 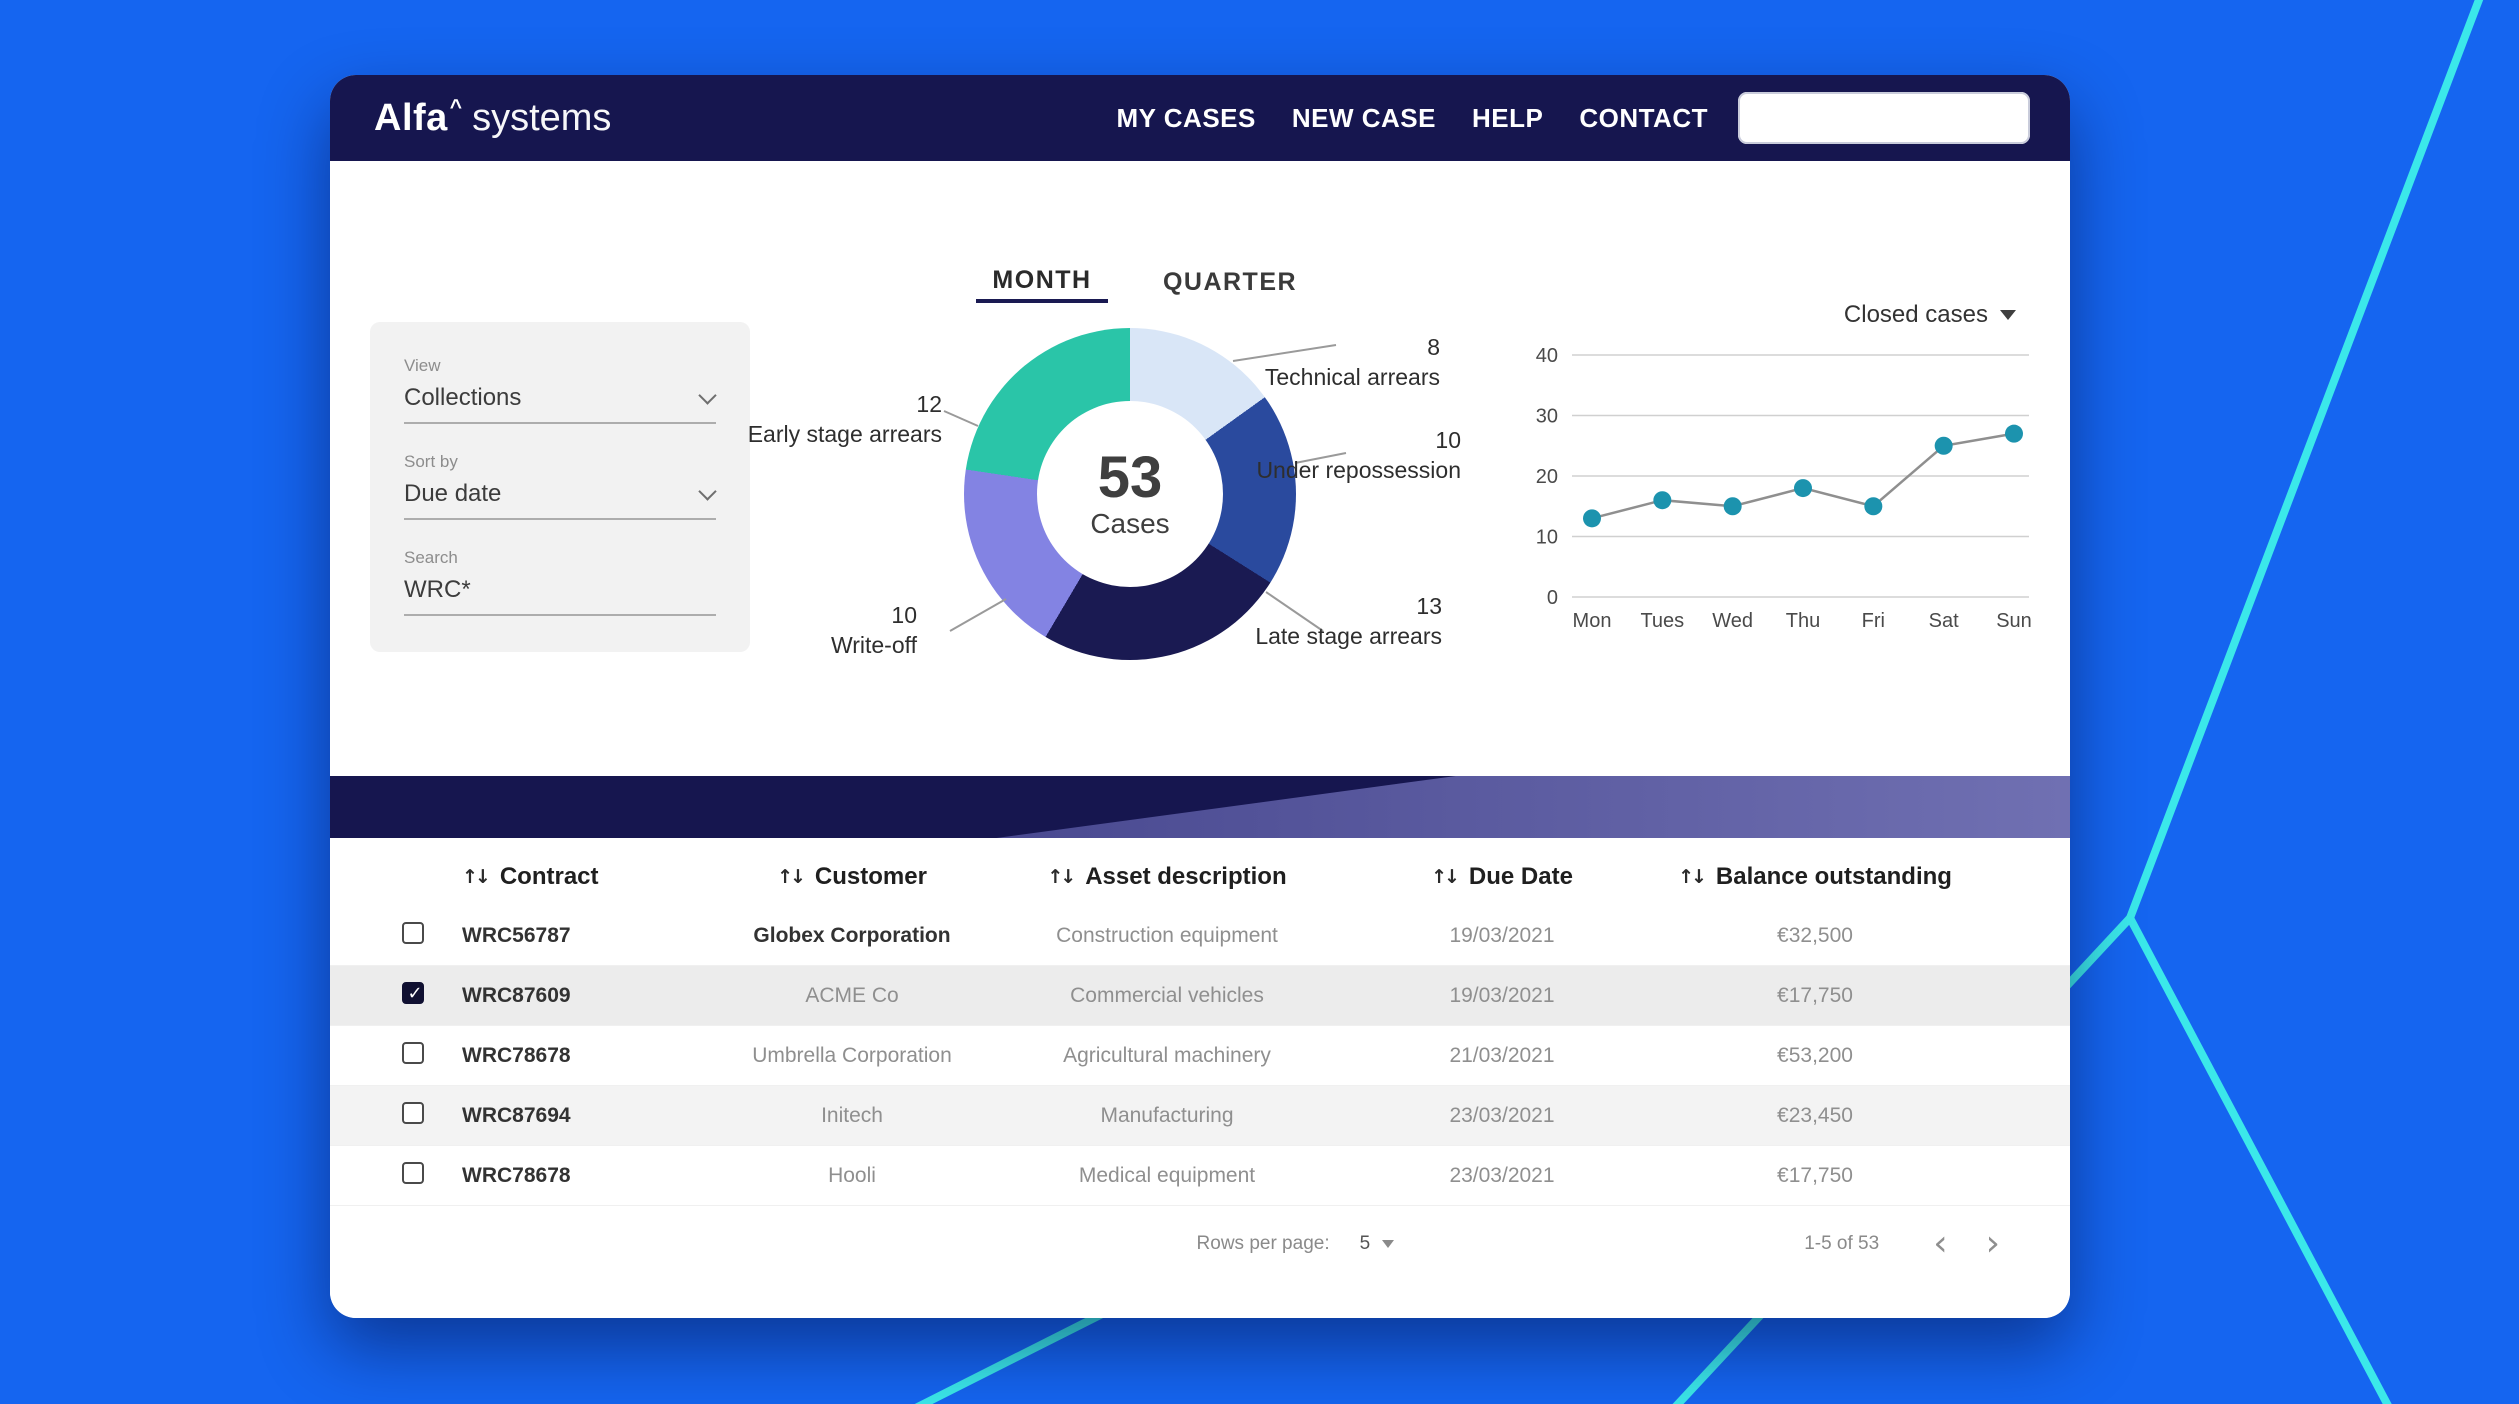 I want to click on nav-item-new-case: NEW CASE, so click(x=1363, y=117).